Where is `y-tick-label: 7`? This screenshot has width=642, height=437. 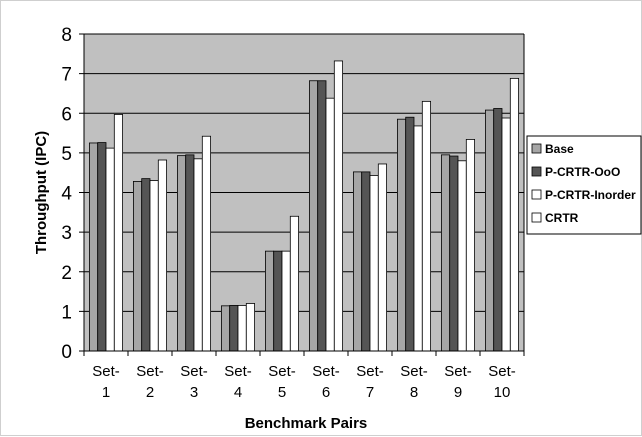 y-tick-label: 7 is located at coordinates (66, 75).